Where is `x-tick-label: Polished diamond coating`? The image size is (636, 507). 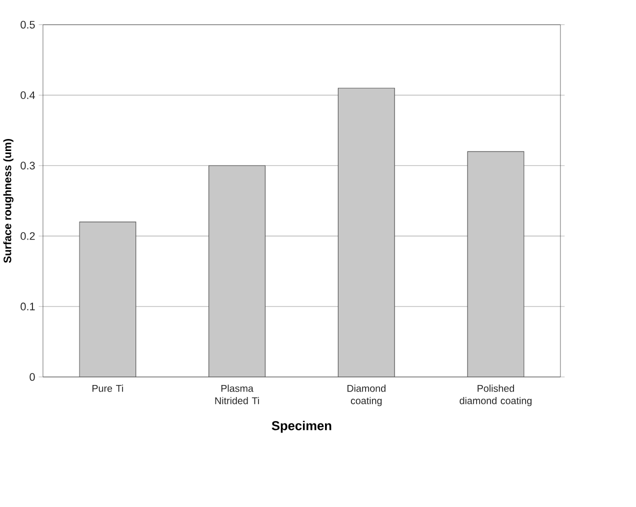
x-tick-label: Polished diamond coating is located at coordinates (496, 395).